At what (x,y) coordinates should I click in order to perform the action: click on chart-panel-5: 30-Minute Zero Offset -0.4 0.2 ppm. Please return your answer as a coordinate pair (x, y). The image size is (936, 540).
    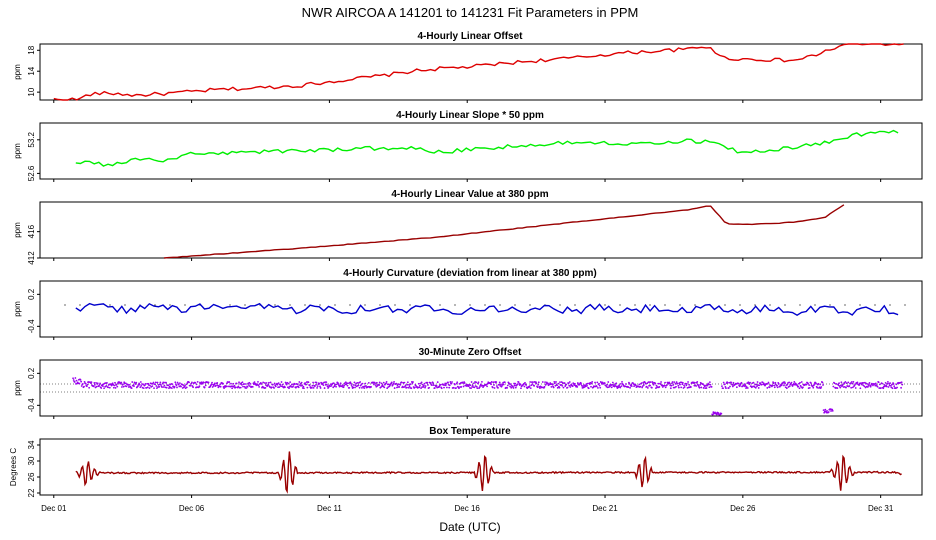
    Looking at the image, I should click on (468, 383).